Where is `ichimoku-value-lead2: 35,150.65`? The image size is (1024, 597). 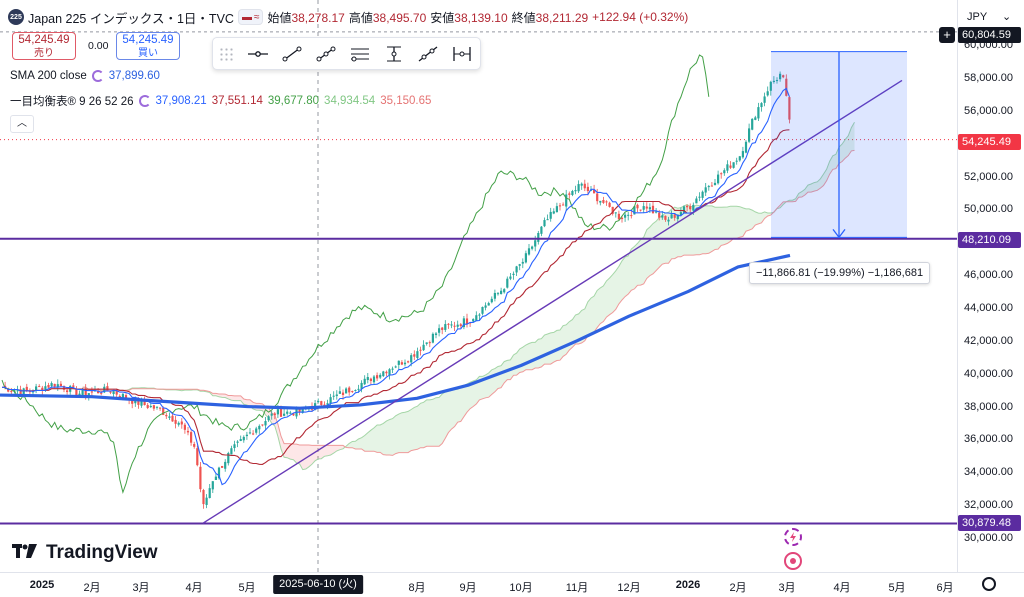 ichimoku-value-lead2: 35,150.65 is located at coordinates (405, 101).